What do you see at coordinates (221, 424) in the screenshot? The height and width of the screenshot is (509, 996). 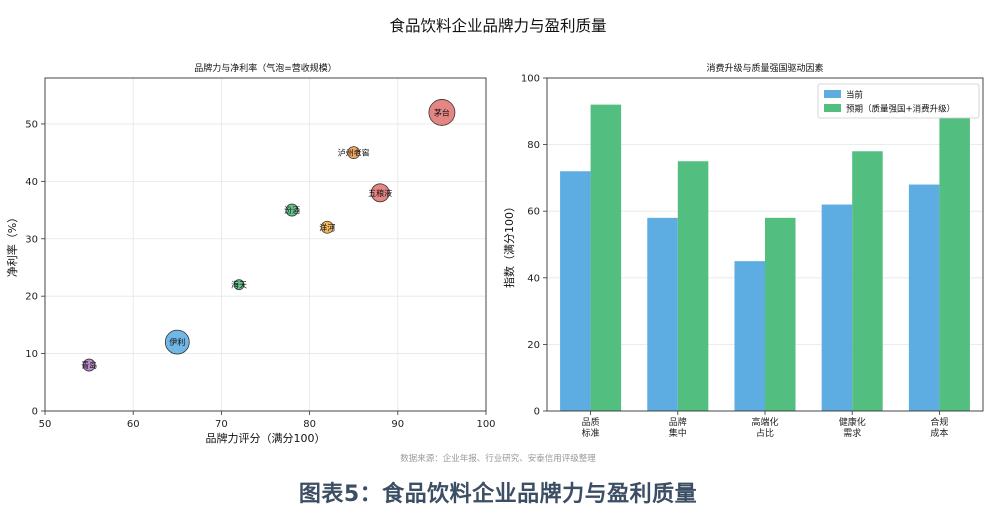 I see `scatter-xtick-label: 70` at bounding box center [221, 424].